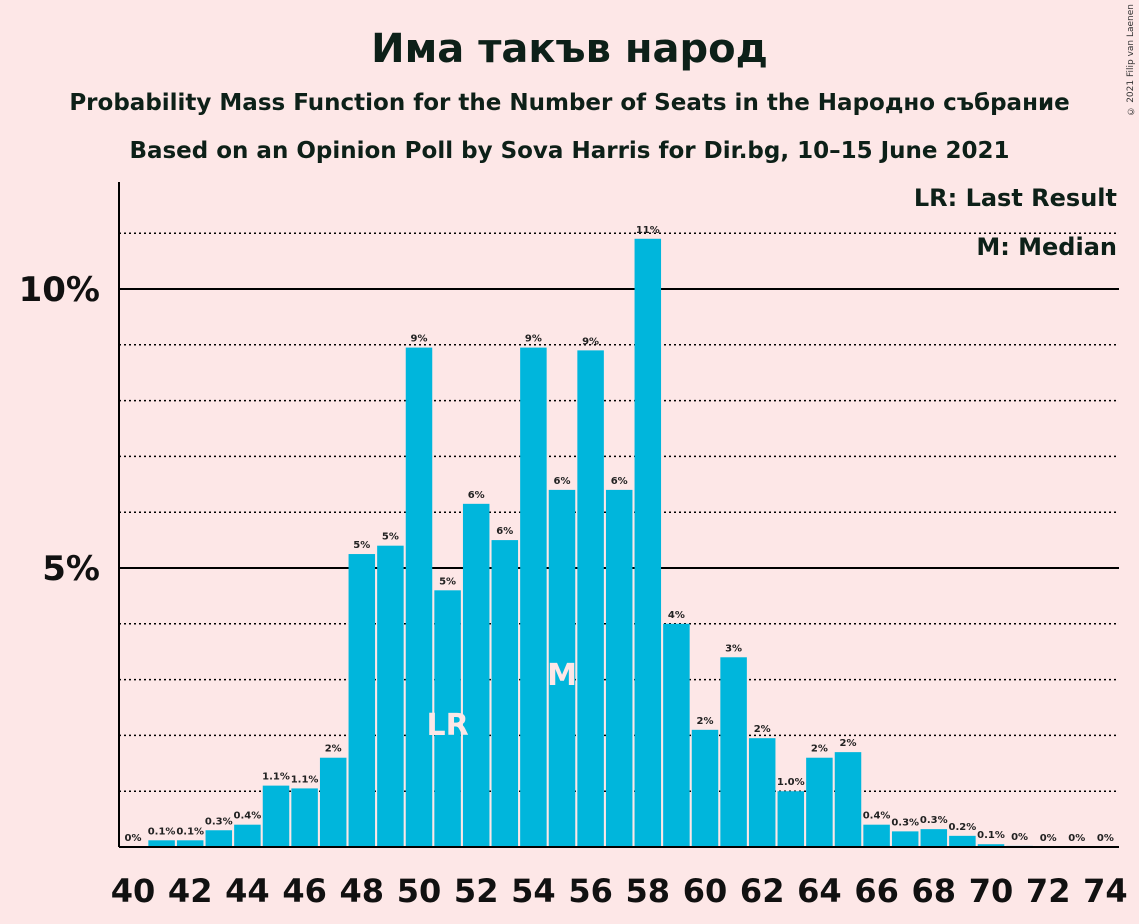 This screenshot has width=1139, height=924. I want to click on bar-label-64: 2%, so click(819, 749).